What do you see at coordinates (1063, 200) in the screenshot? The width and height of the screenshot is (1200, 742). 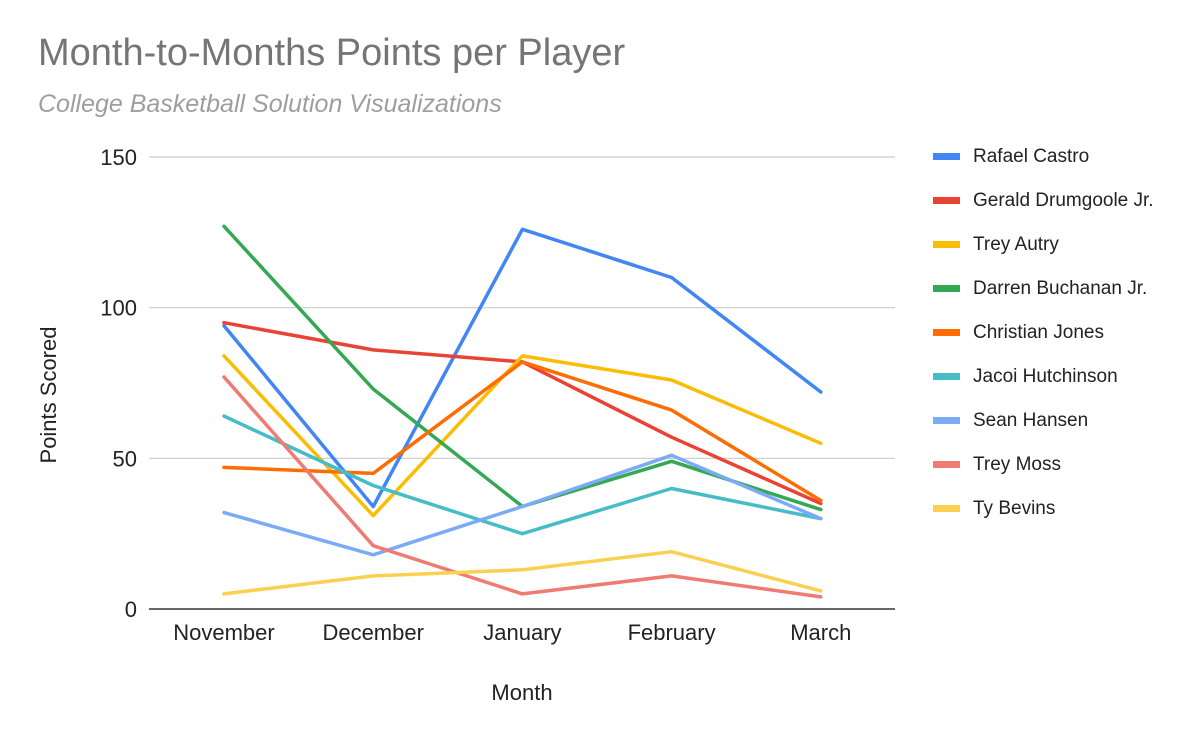 I see `legend-label: Gerald Drumgoole Jr.` at bounding box center [1063, 200].